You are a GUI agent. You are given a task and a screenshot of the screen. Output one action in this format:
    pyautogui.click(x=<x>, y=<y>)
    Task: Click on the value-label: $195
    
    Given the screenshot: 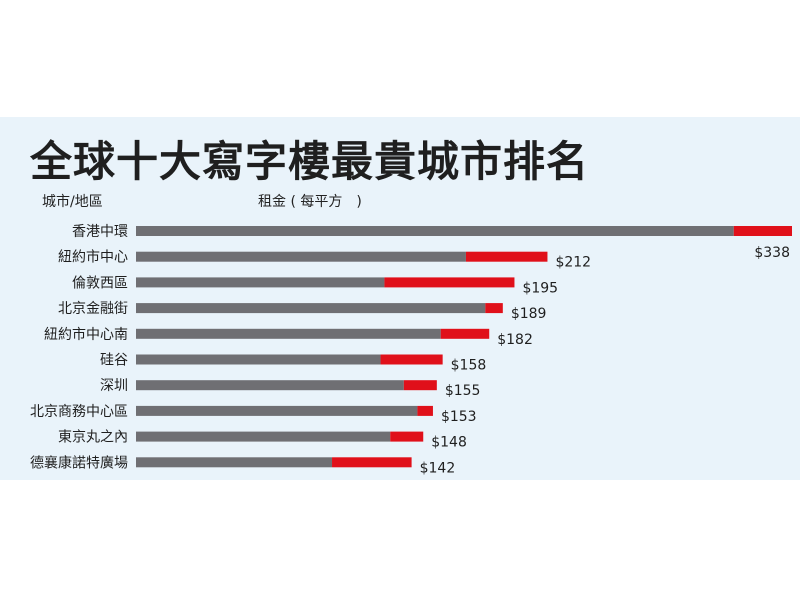 What is the action you would take?
    pyautogui.click(x=540, y=288)
    